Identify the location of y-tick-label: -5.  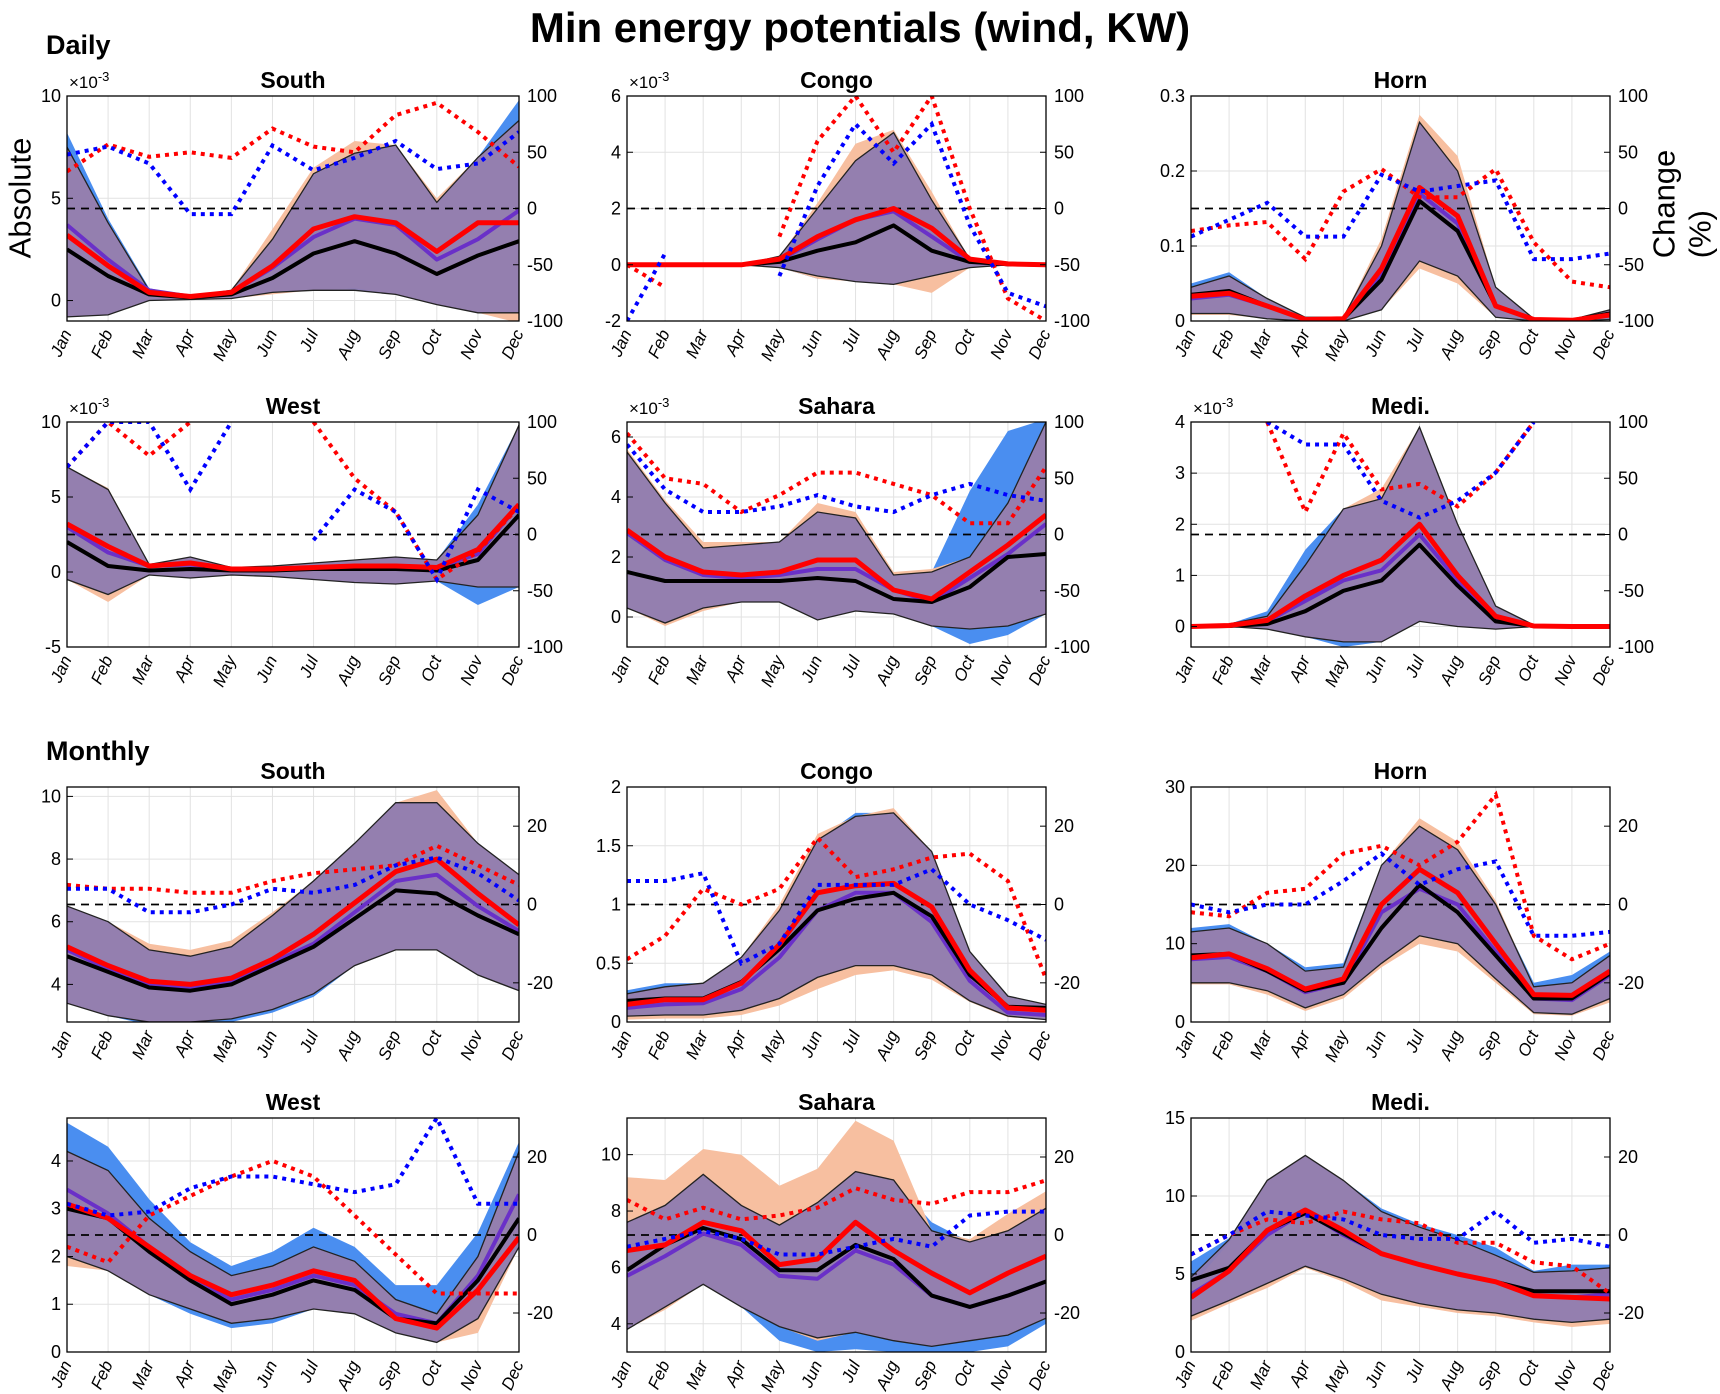
(53, 647).